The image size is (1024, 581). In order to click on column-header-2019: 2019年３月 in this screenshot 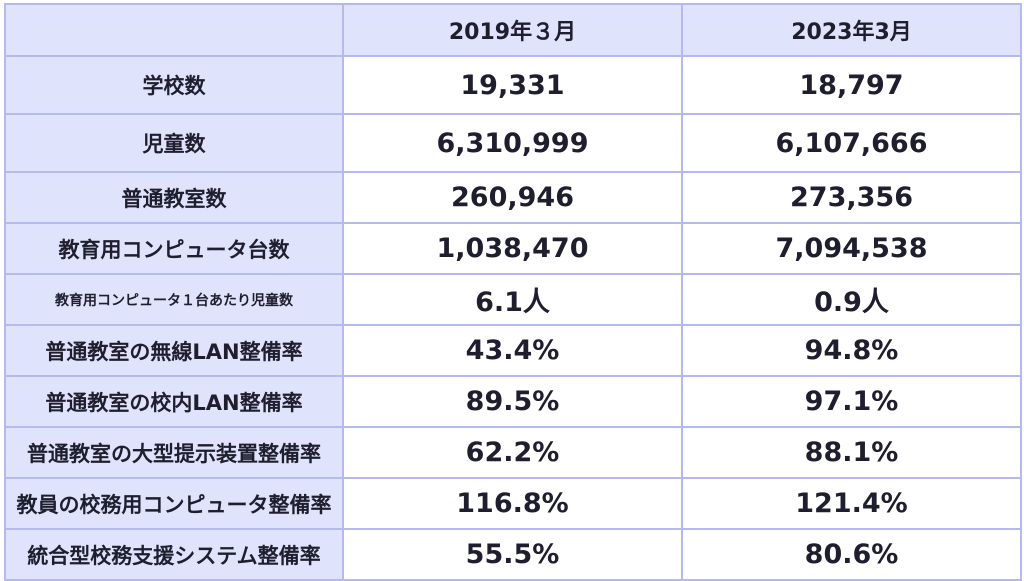, I will do `click(512, 30)`.